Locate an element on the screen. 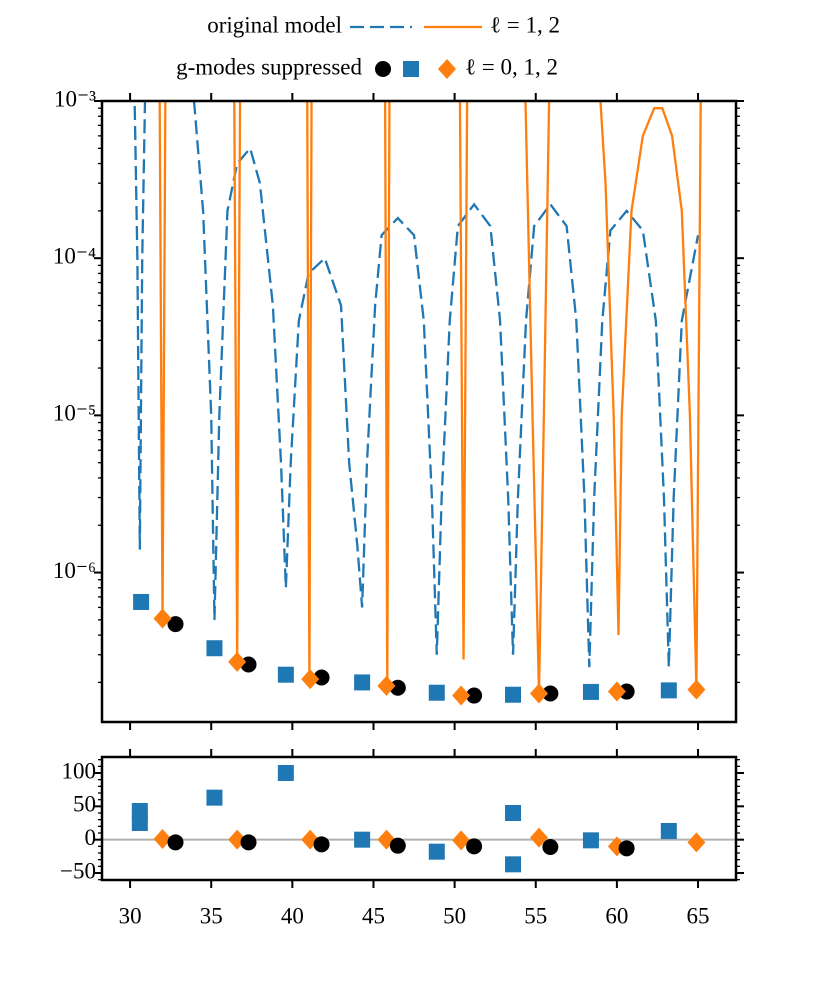 The width and height of the screenshot is (830, 986). bottom-plot-area is located at coordinates (419, 819).